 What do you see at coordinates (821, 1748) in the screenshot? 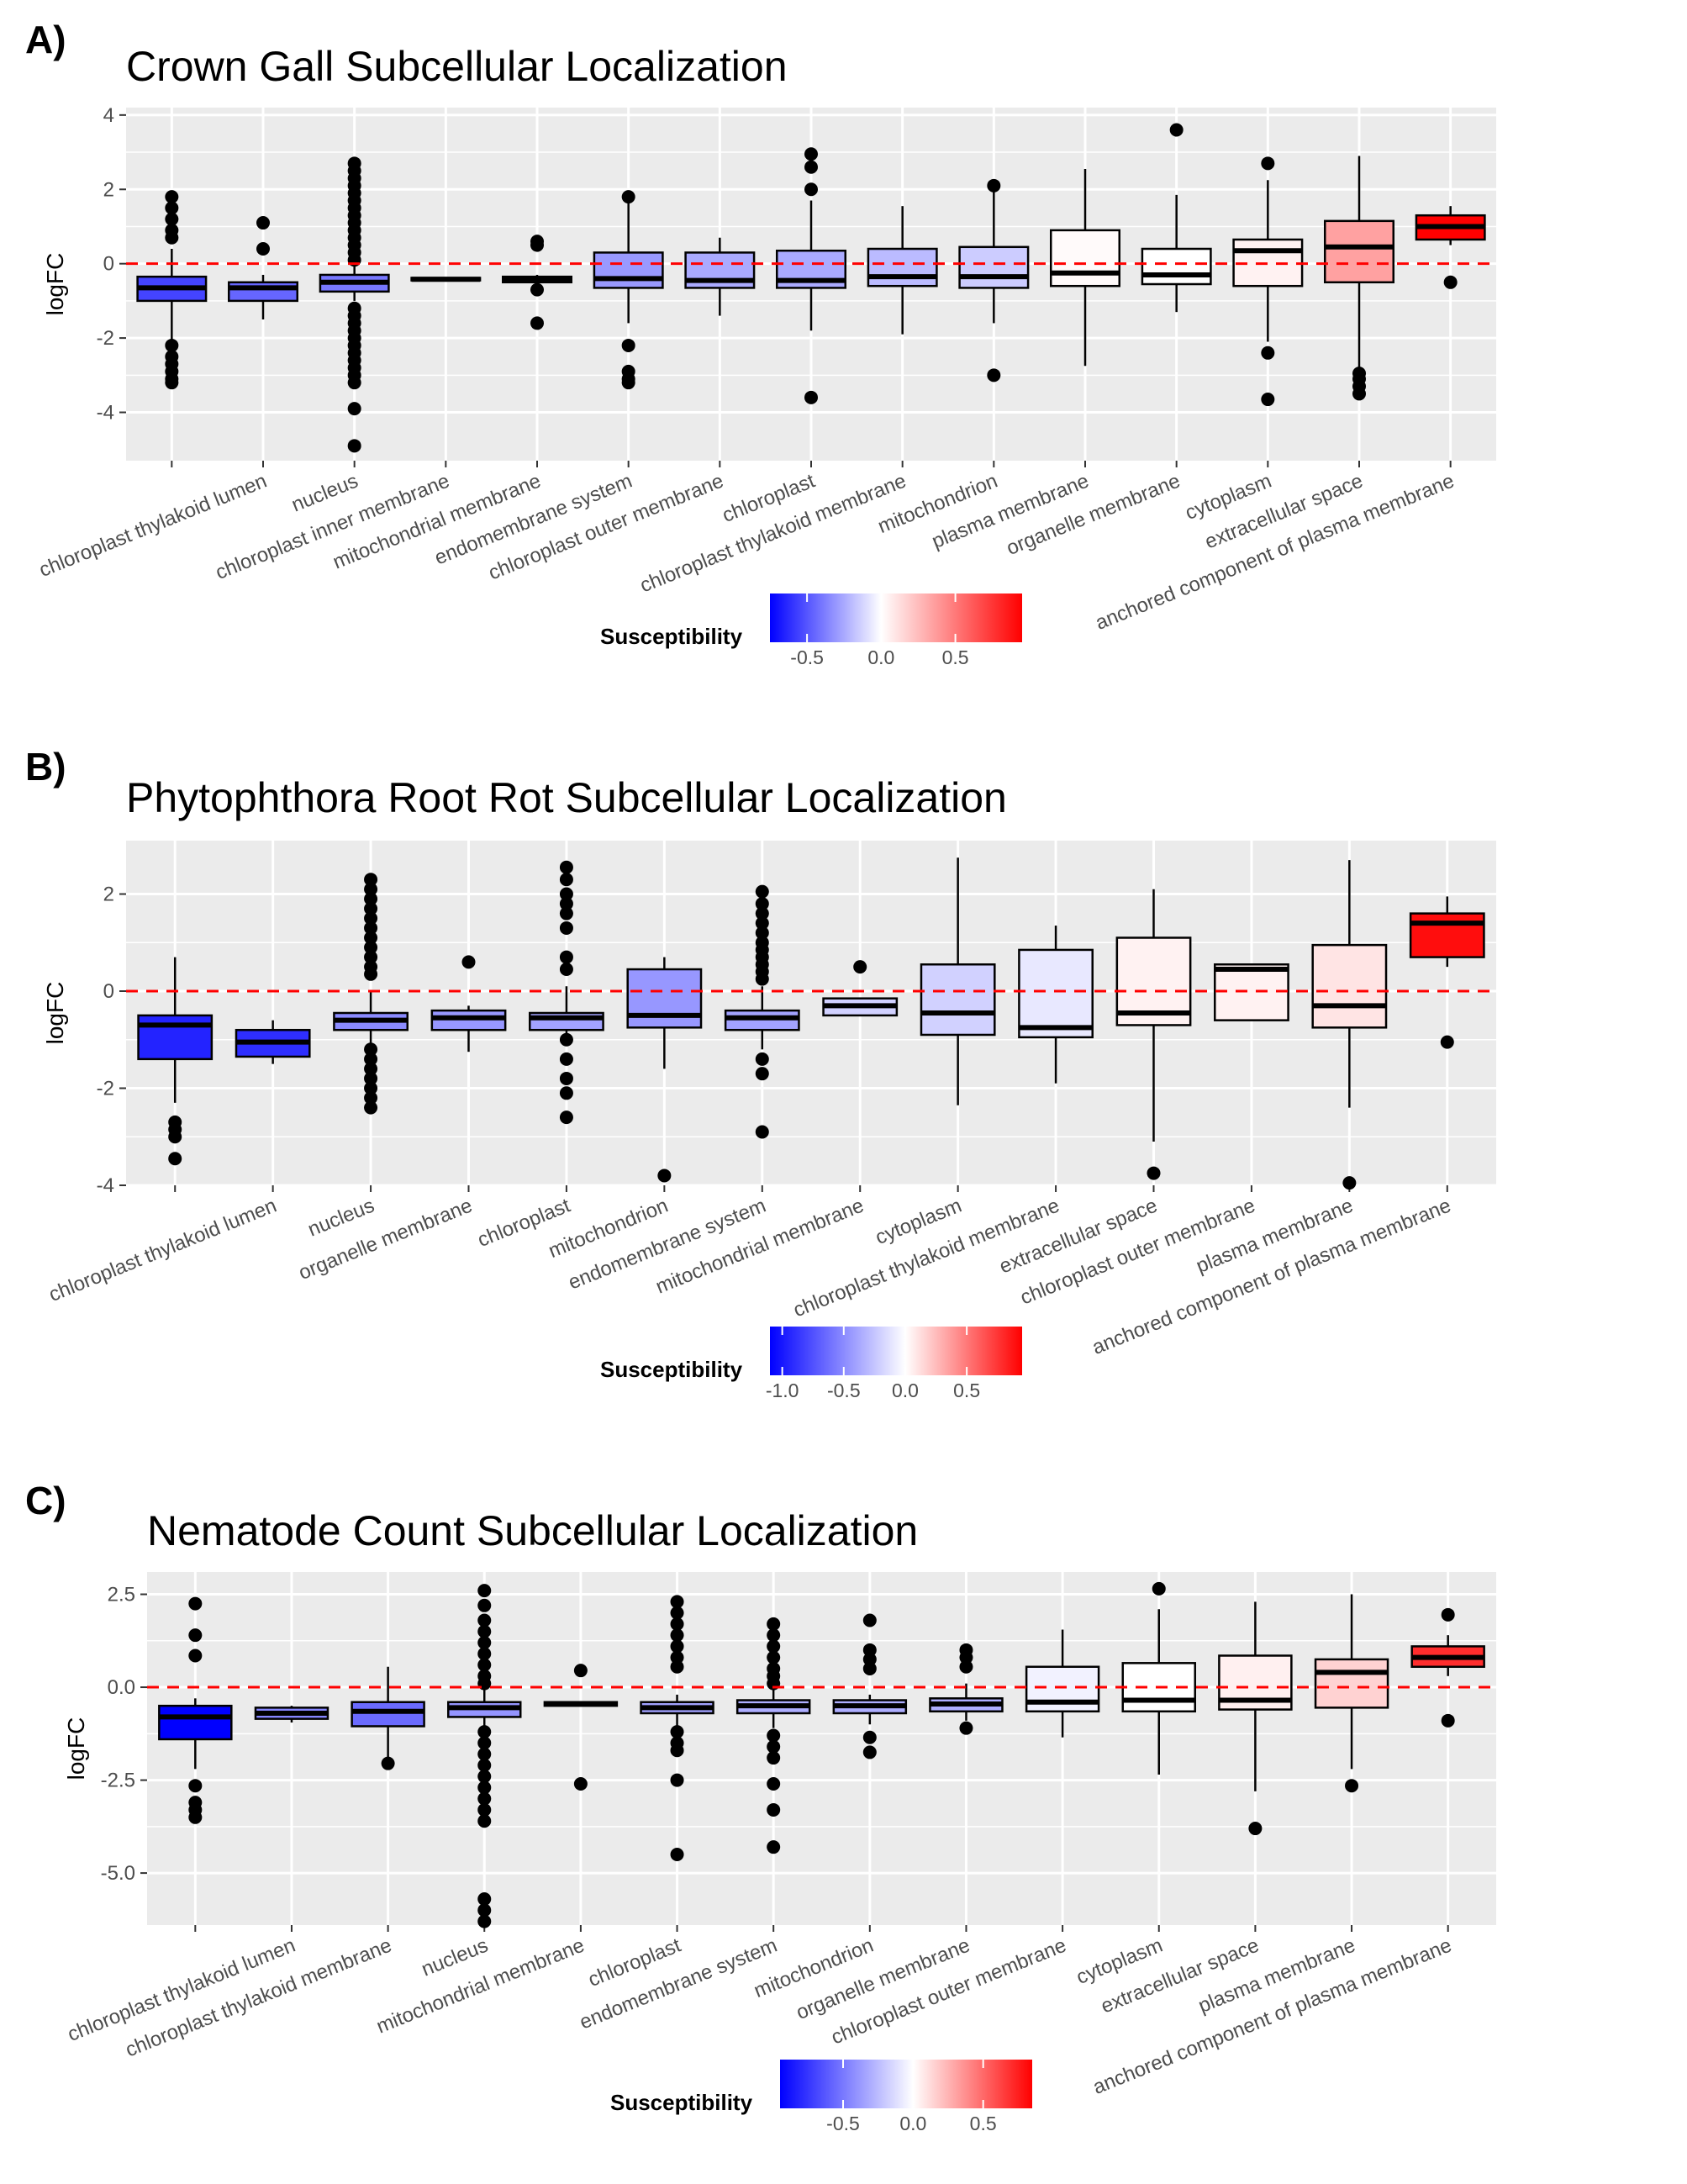
I see `plot-background` at bounding box center [821, 1748].